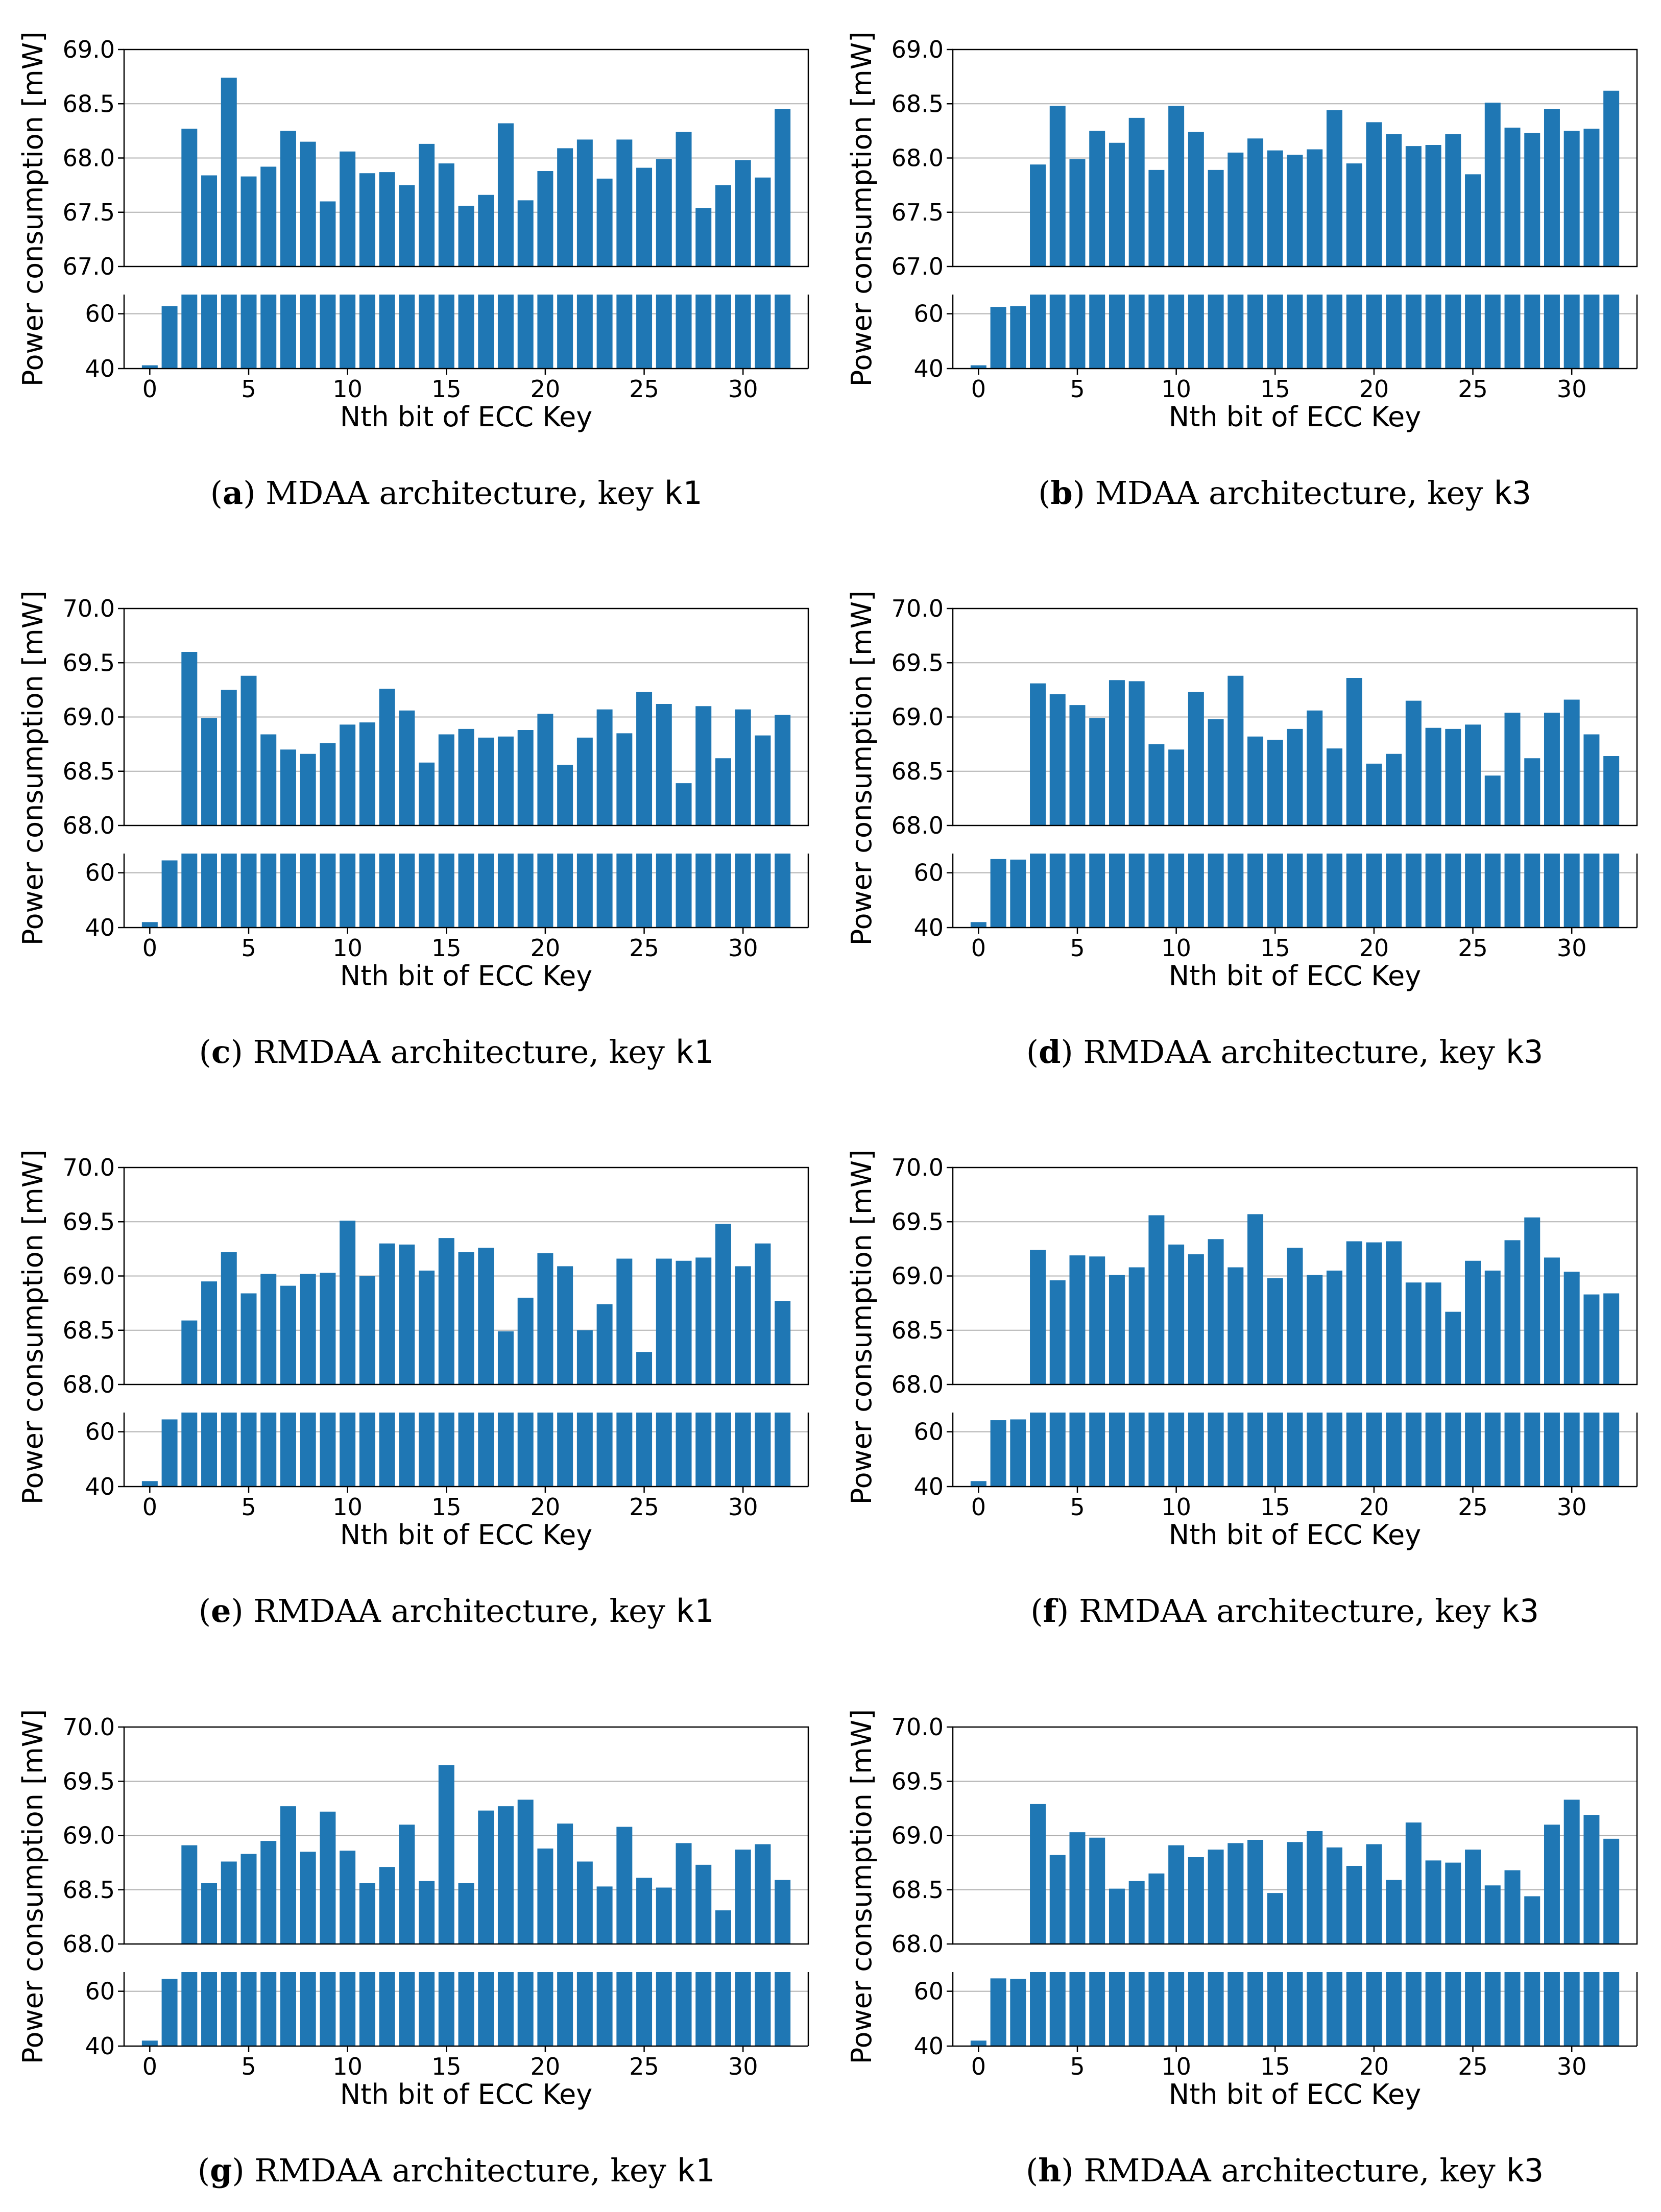 This screenshot has width=1661, height=2212. What do you see at coordinates (694, 1052) in the screenshot?
I see `caption-key: k1` at bounding box center [694, 1052].